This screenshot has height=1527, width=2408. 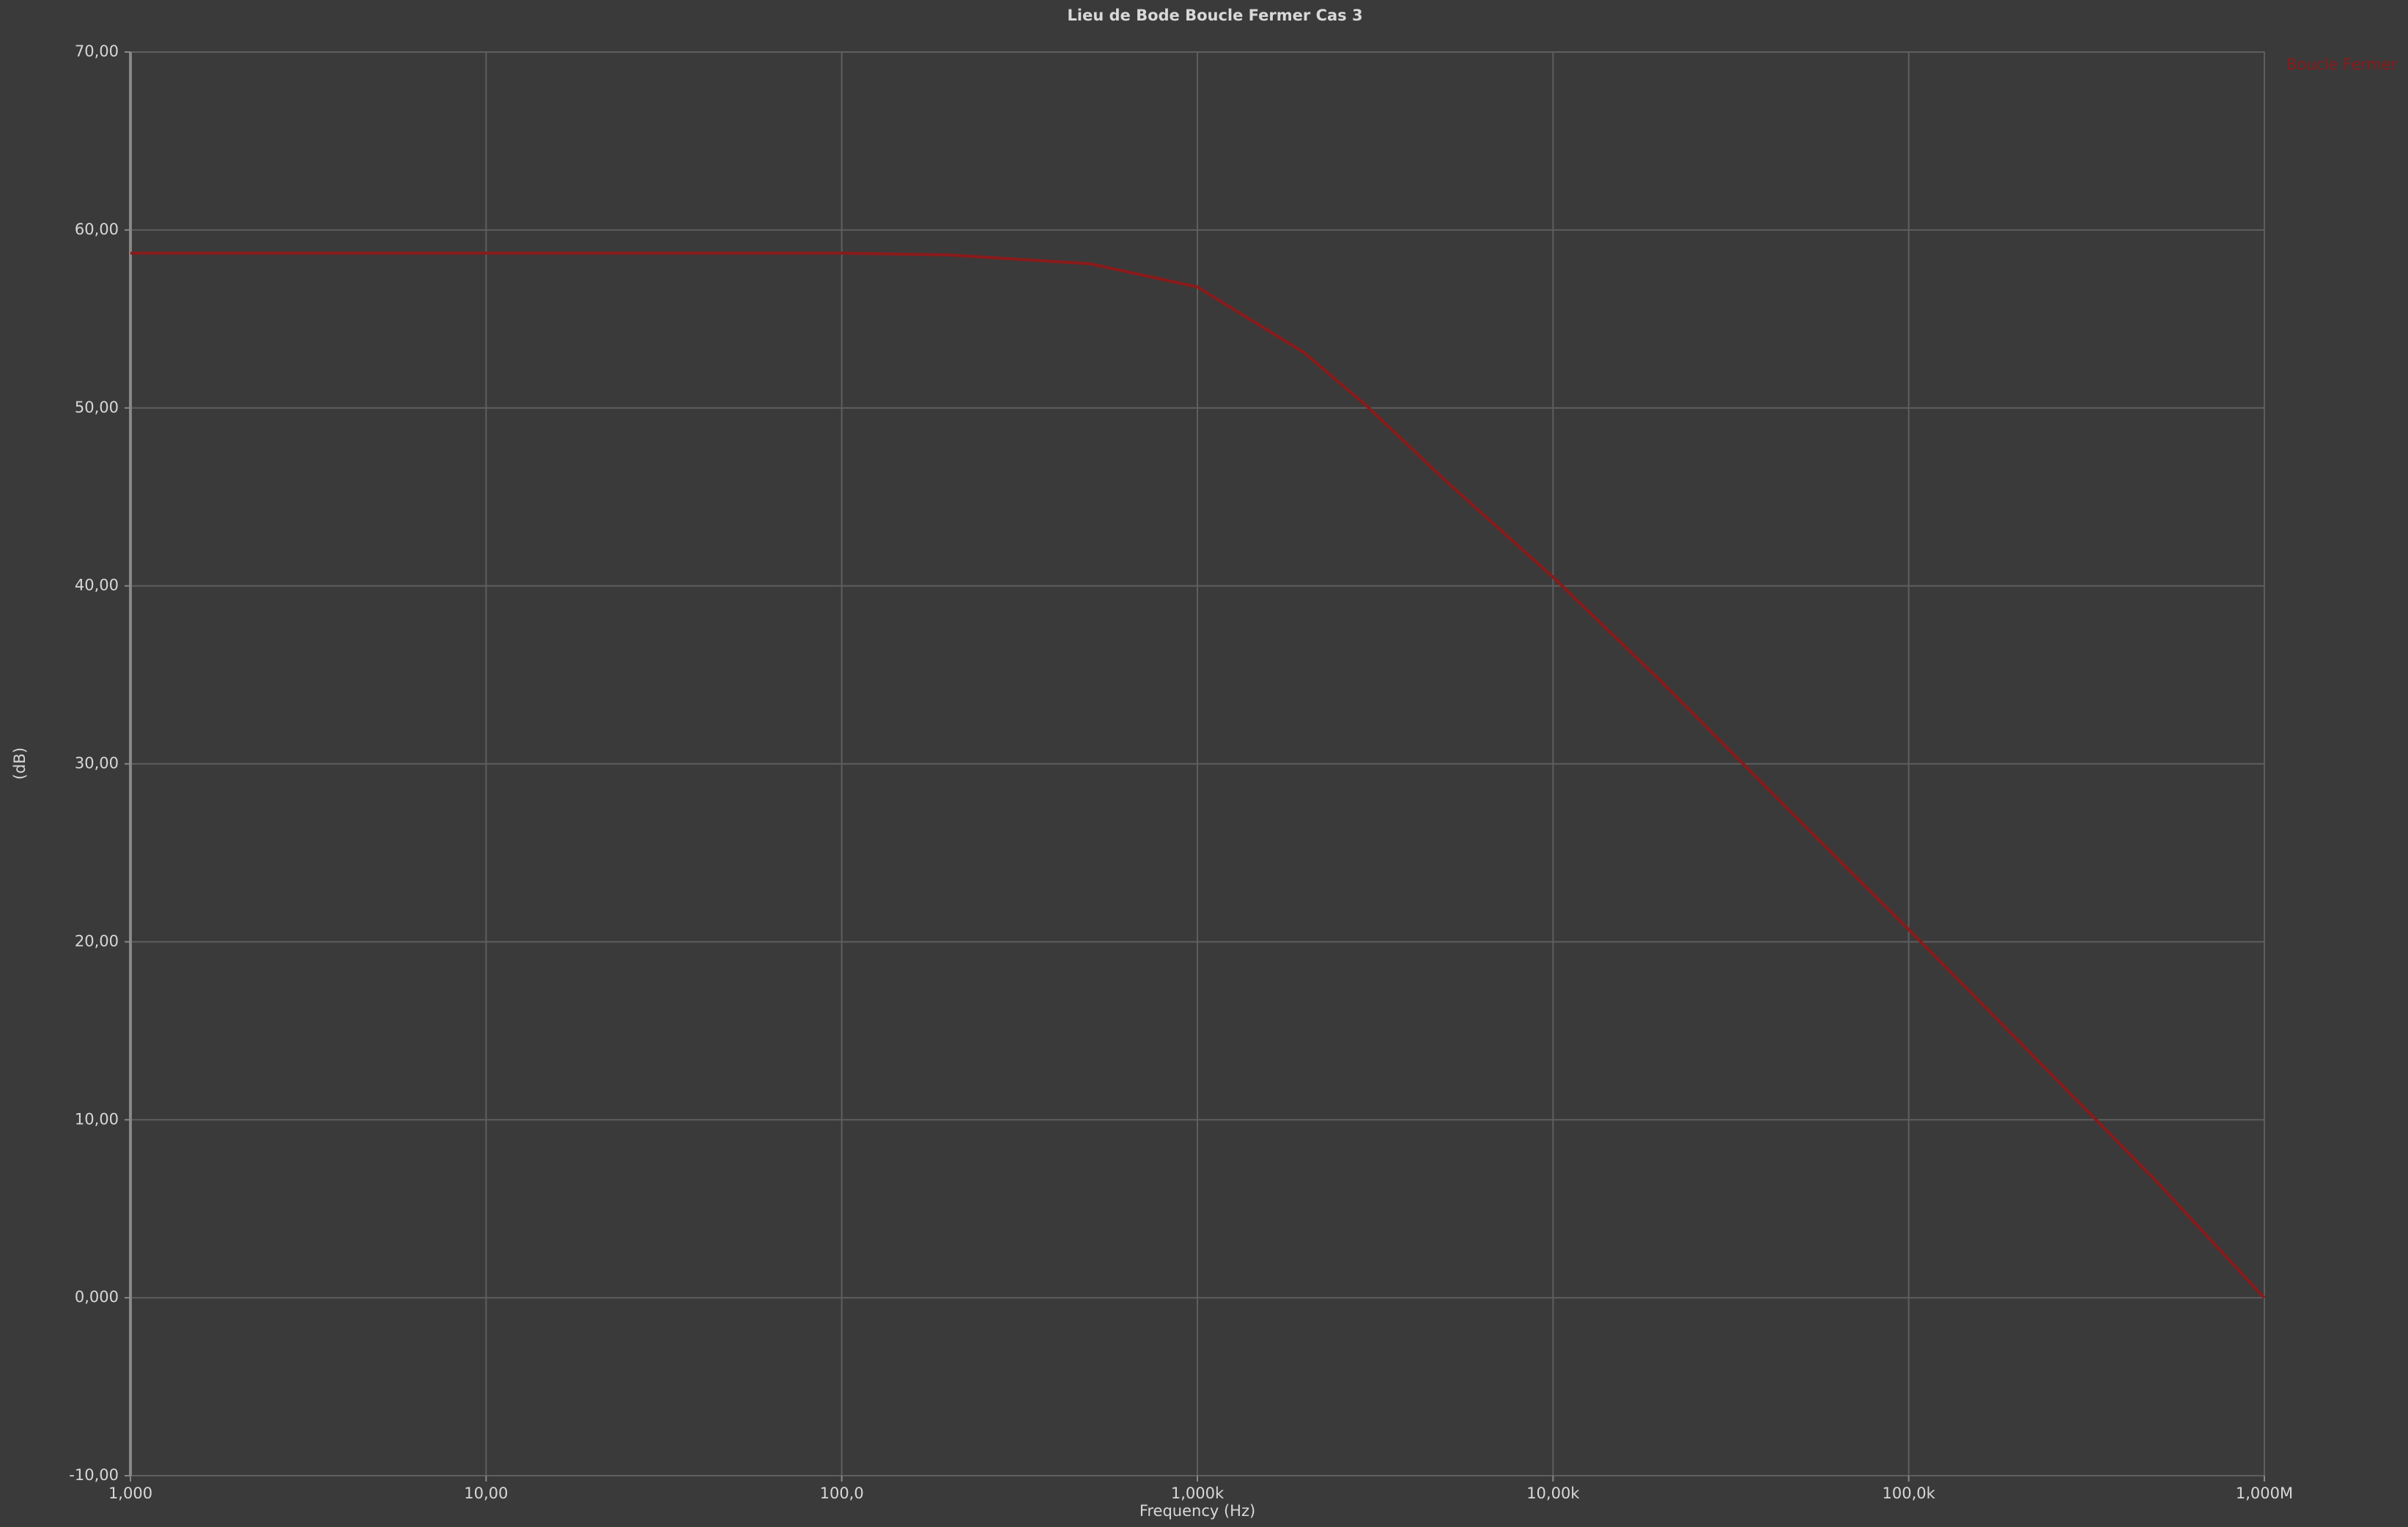 What do you see at coordinates (97, 1297) in the screenshot?
I see `y-tick-label: 0,000` at bounding box center [97, 1297].